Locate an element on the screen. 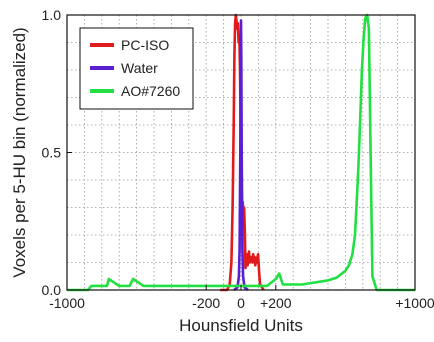 The width and height of the screenshot is (434, 342). x-tick-label: 0 is located at coordinates (241, 303).